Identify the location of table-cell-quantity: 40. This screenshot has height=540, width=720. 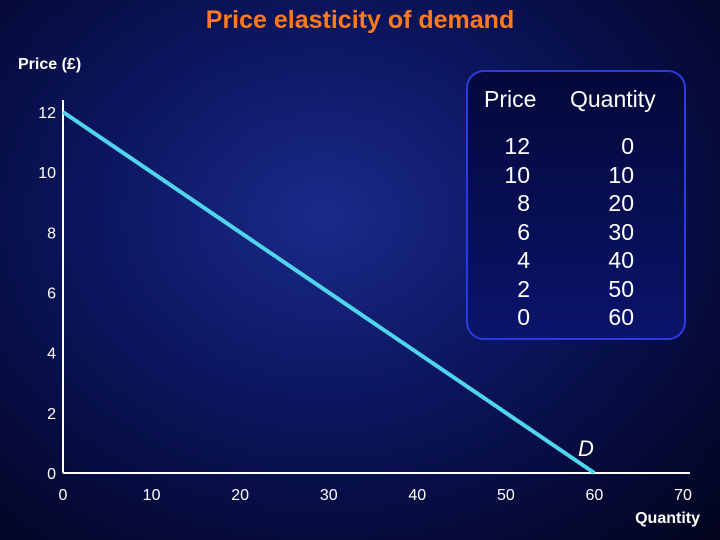
(621, 260).